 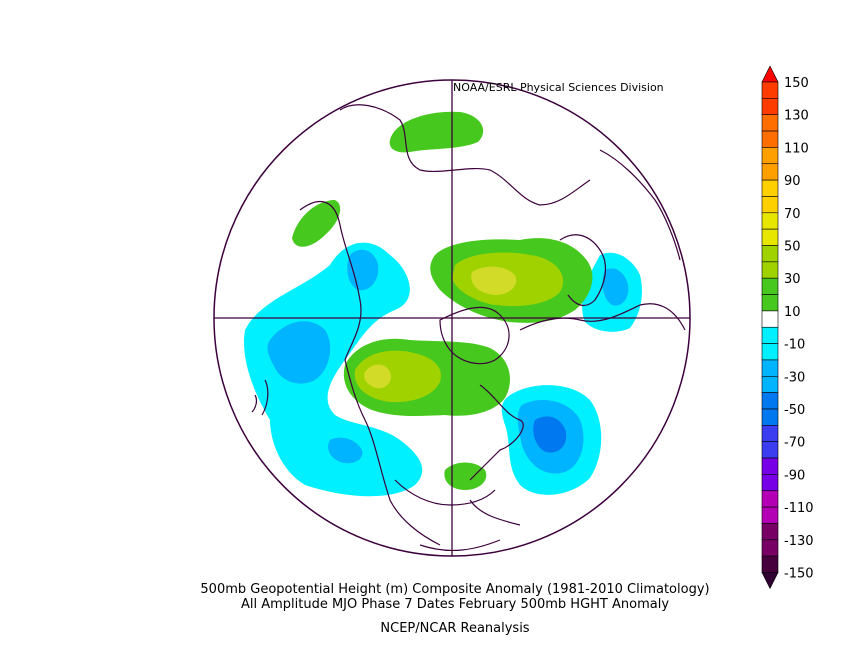 I want to click on colorbar-top-arrow, so click(x=770, y=74).